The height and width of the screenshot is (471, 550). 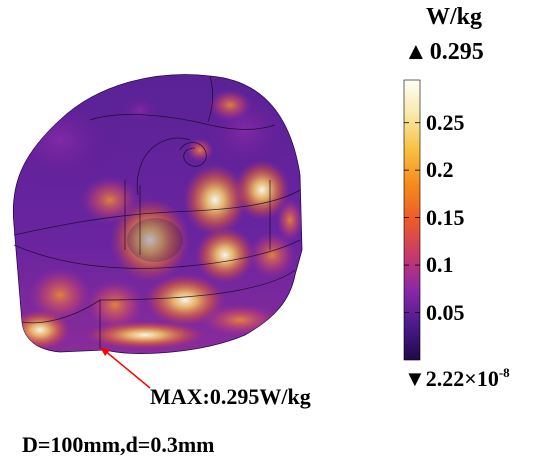 What do you see at coordinates (125, 368) in the screenshot?
I see `max-arrow` at bounding box center [125, 368].